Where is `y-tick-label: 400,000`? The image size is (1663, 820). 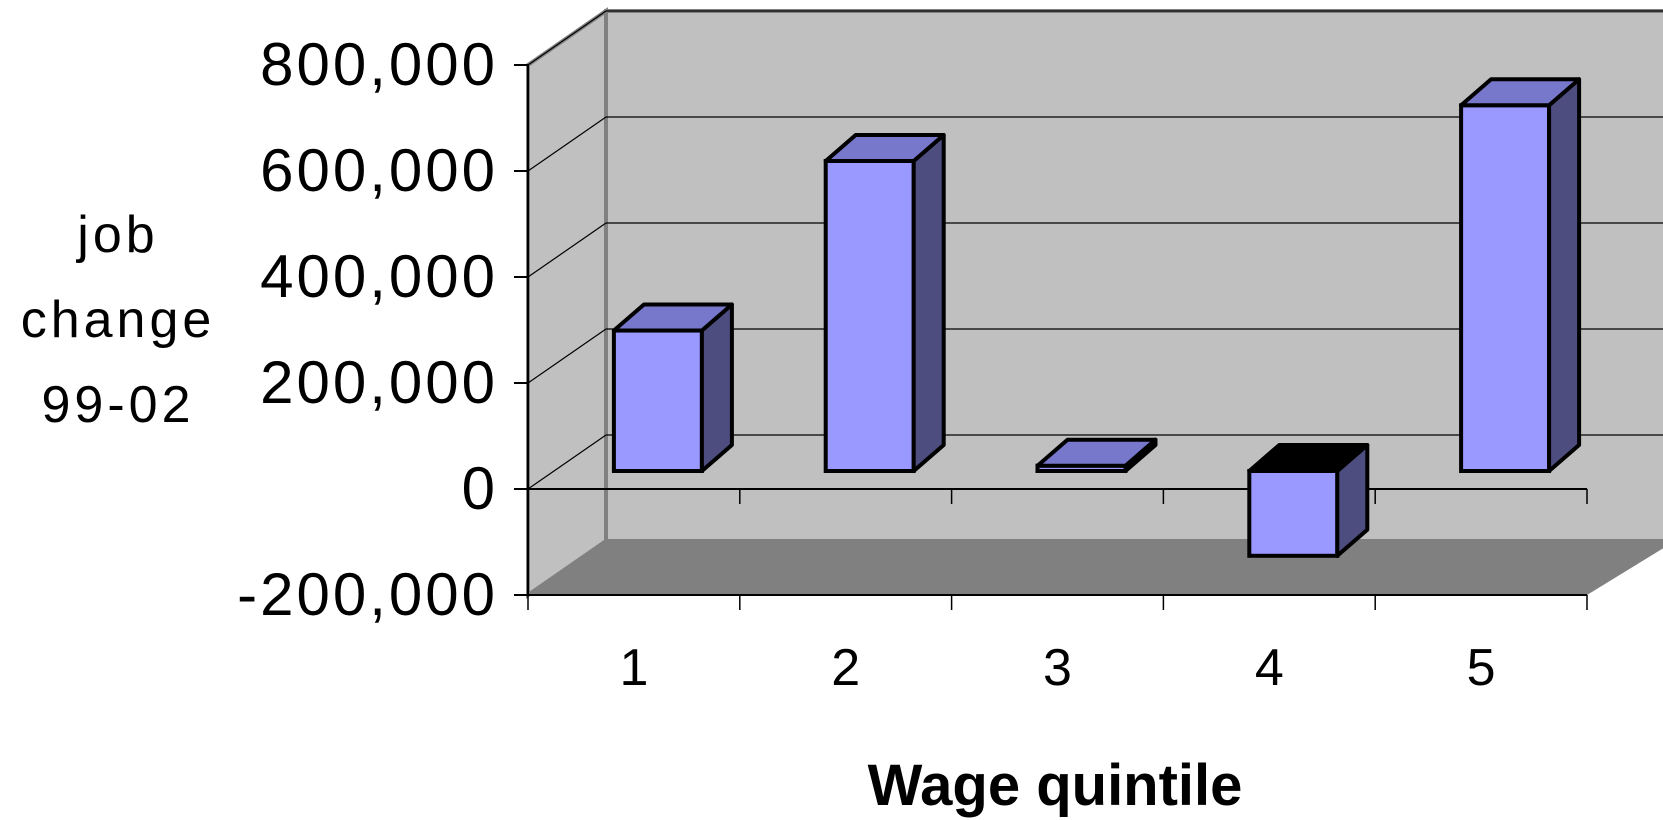 y-tick-label: 400,000 is located at coordinates (379, 276).